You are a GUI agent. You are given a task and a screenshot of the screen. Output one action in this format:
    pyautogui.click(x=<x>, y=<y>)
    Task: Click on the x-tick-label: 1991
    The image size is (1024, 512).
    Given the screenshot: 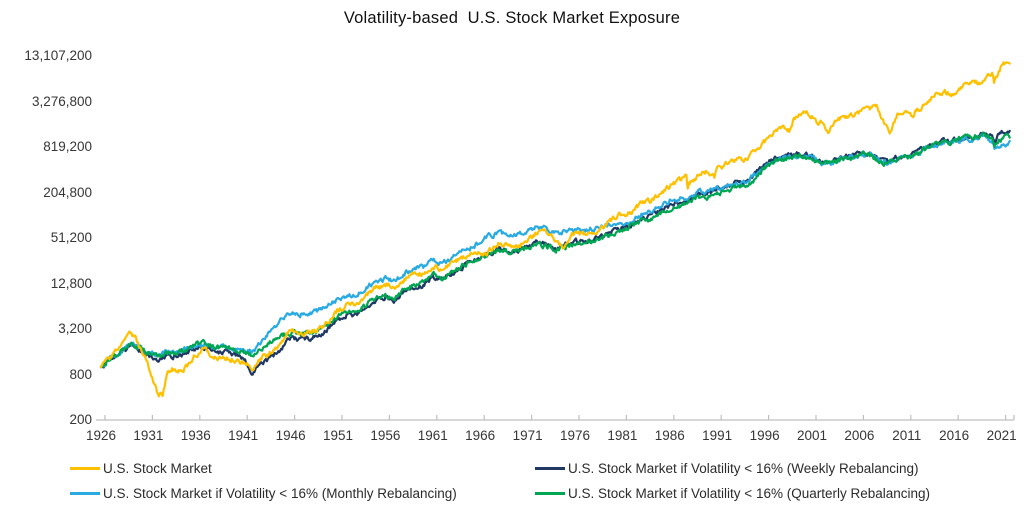 What is the action you would take?
    pyautogui.click(x=717, y=435)
    